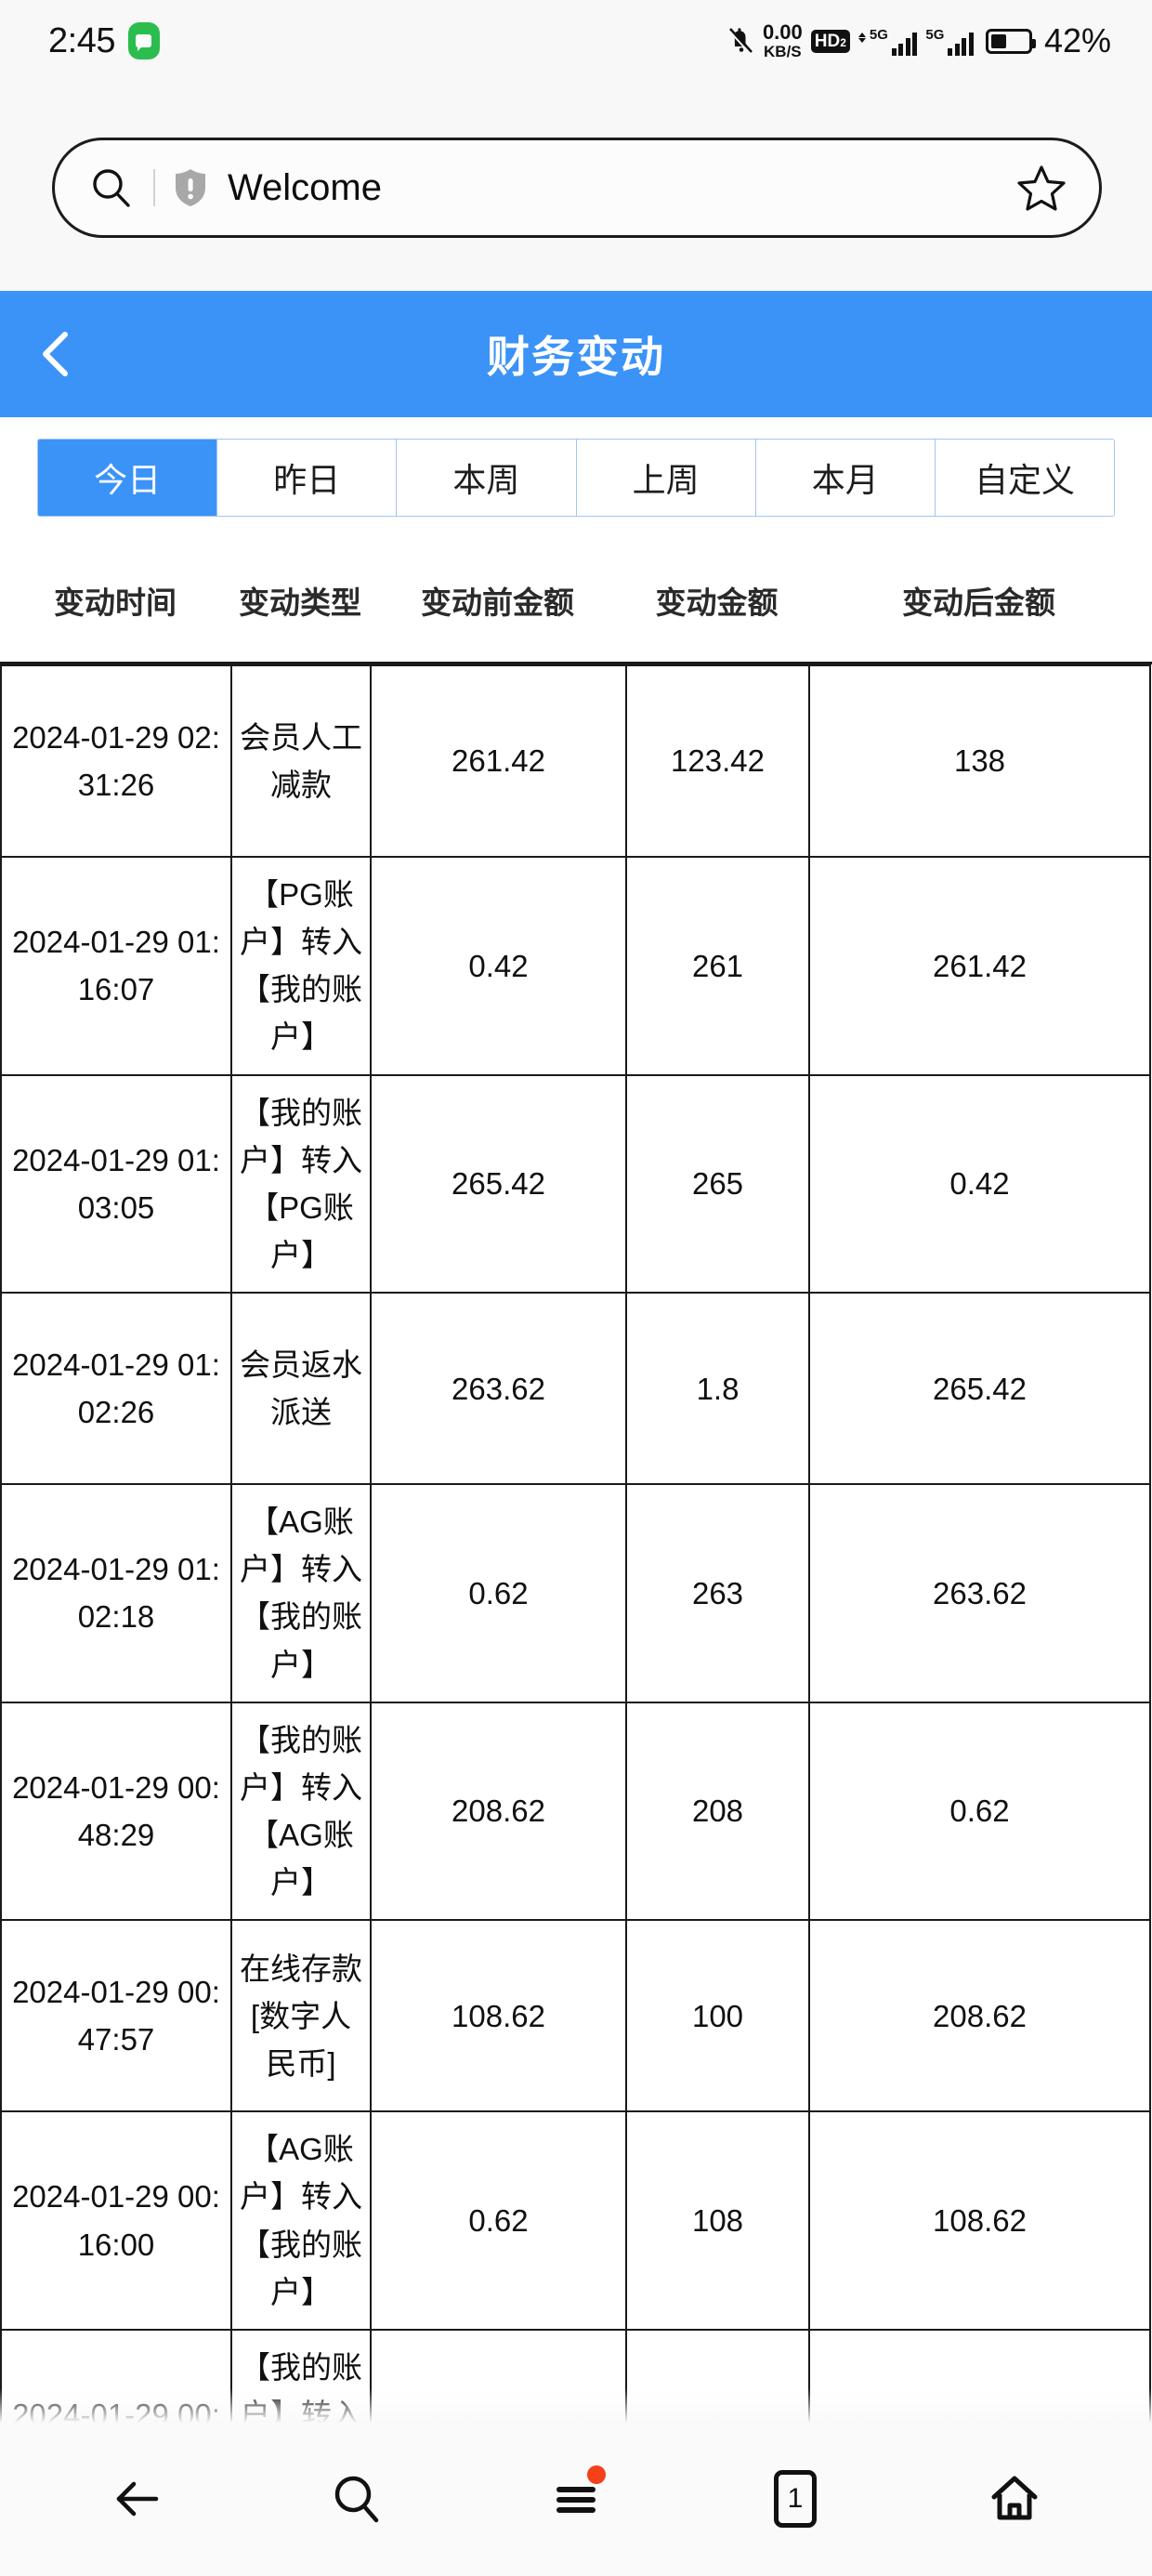 This screenshot has width=1152, height=2576. I want to click on cell-amount: 108, so click(717, 2220).